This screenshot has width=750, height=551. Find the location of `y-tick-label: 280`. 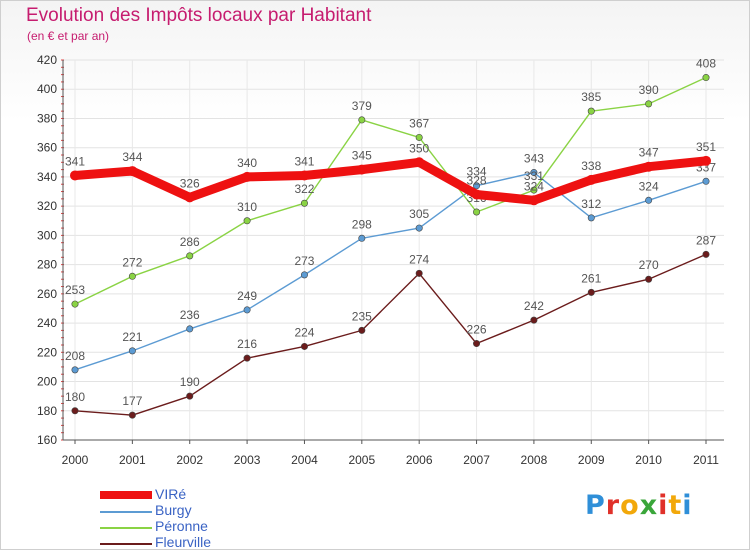

y-tick-label: 280 is located at coordinates (47, 265).